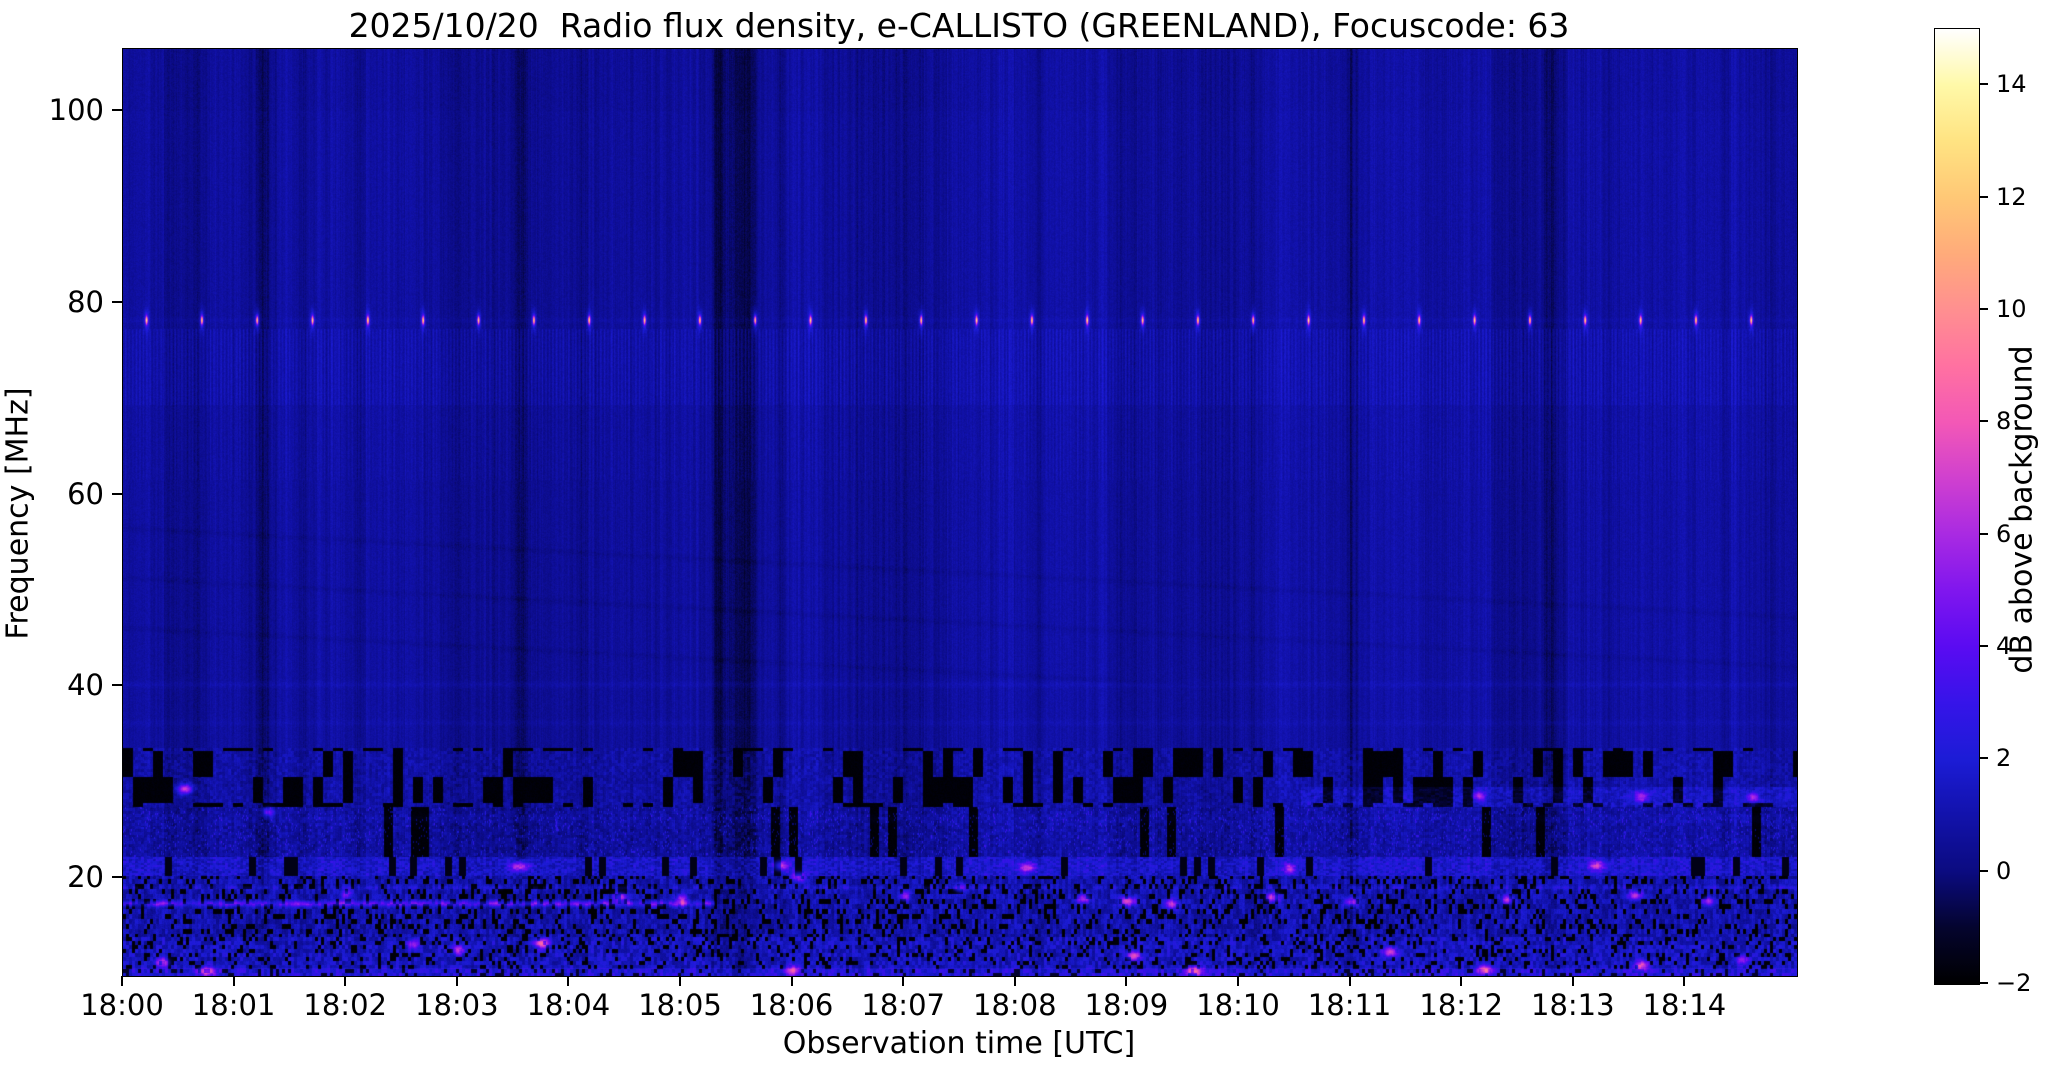  What do you see at coordinates (1349, 1005) in the screenshot?
I see `x-axis-tick-label: 18:11` at bounding box center [1349, 1005].